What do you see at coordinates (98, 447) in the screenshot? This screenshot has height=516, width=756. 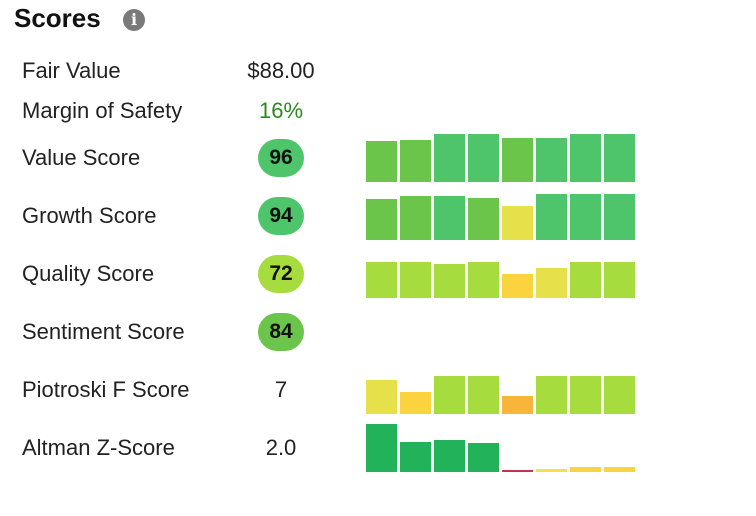 I see `altman-z-score-label: Altman Z-Score` at bounding box center [98, 447].